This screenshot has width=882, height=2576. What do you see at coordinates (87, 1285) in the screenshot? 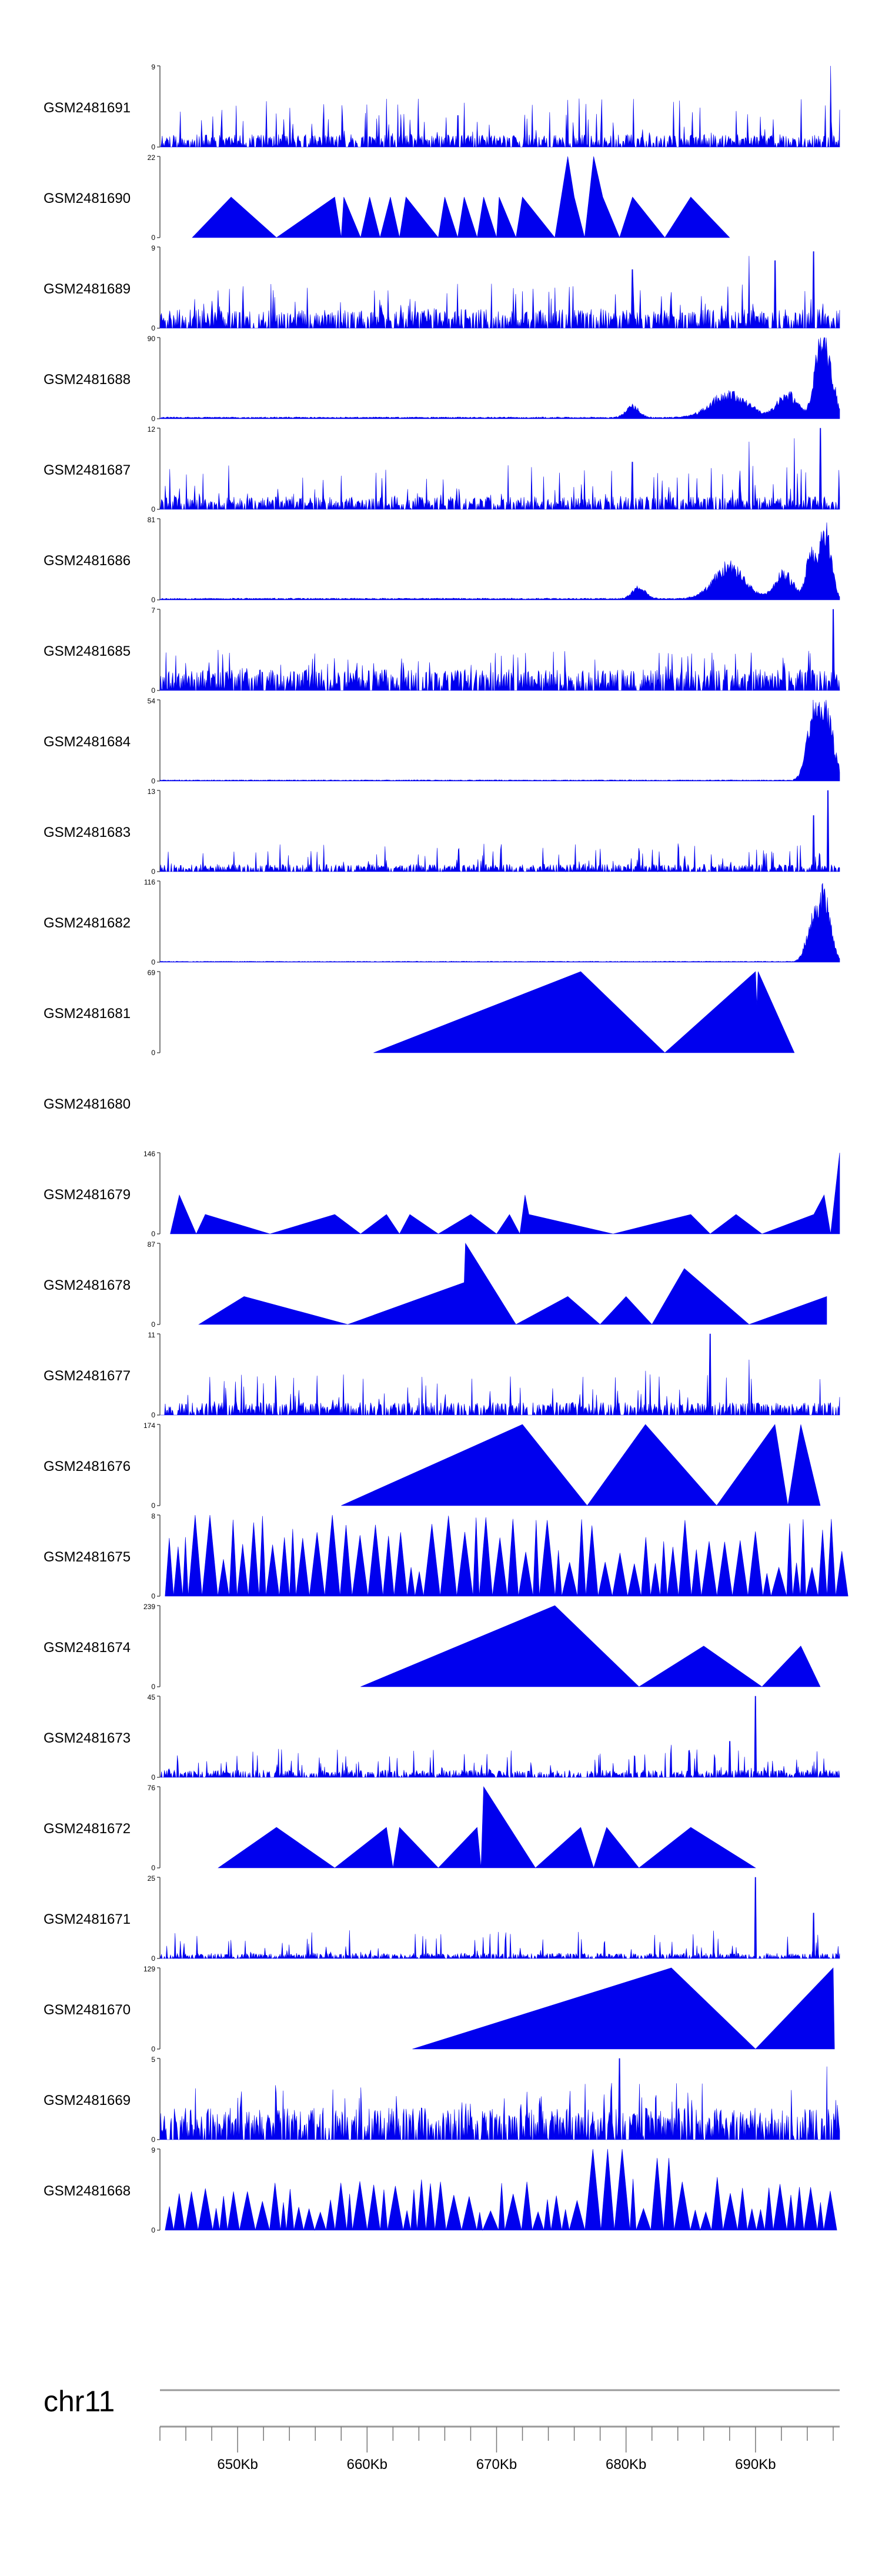
I see `track-label: GSM2481678` at bounding box center [87, 1285].